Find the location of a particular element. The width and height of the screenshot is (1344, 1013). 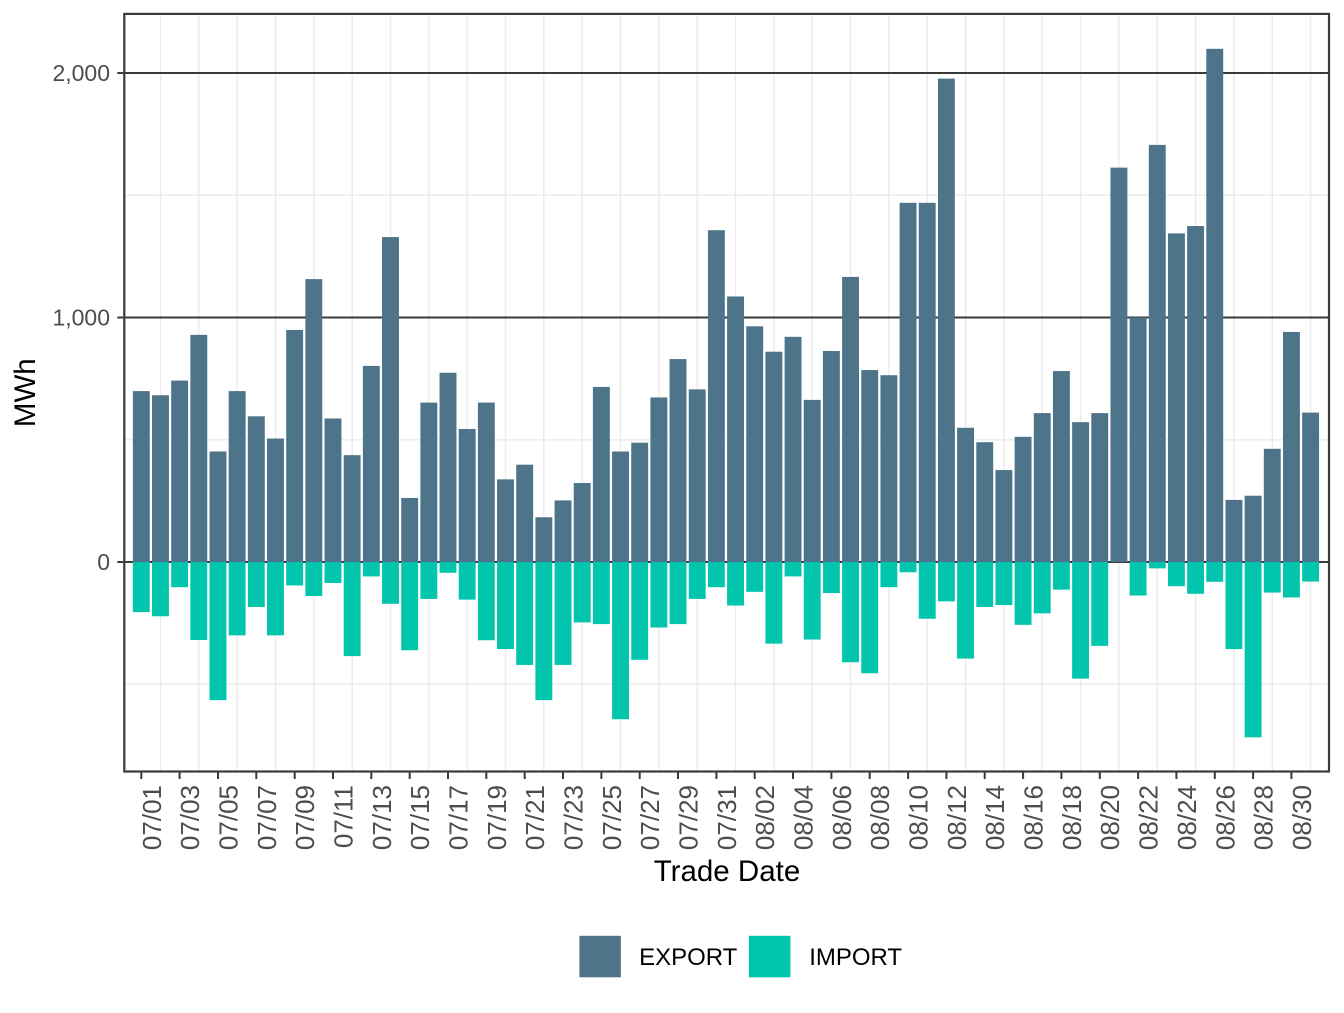

svg-text: 08/04 is located at coordinates (804, 817).